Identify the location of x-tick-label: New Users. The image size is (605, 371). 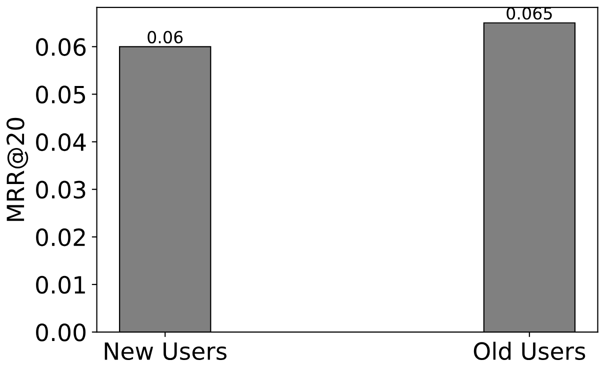
(165, 351).